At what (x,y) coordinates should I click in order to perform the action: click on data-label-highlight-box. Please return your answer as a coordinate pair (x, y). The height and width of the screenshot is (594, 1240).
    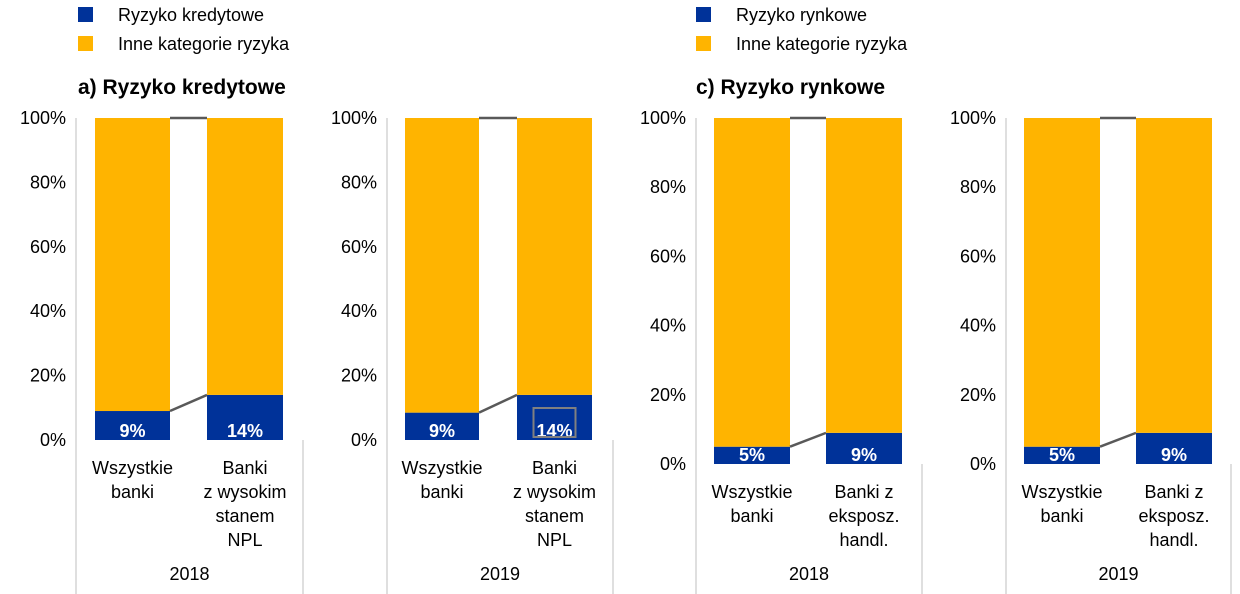
    Looking at the image, I should click on (554, 422).